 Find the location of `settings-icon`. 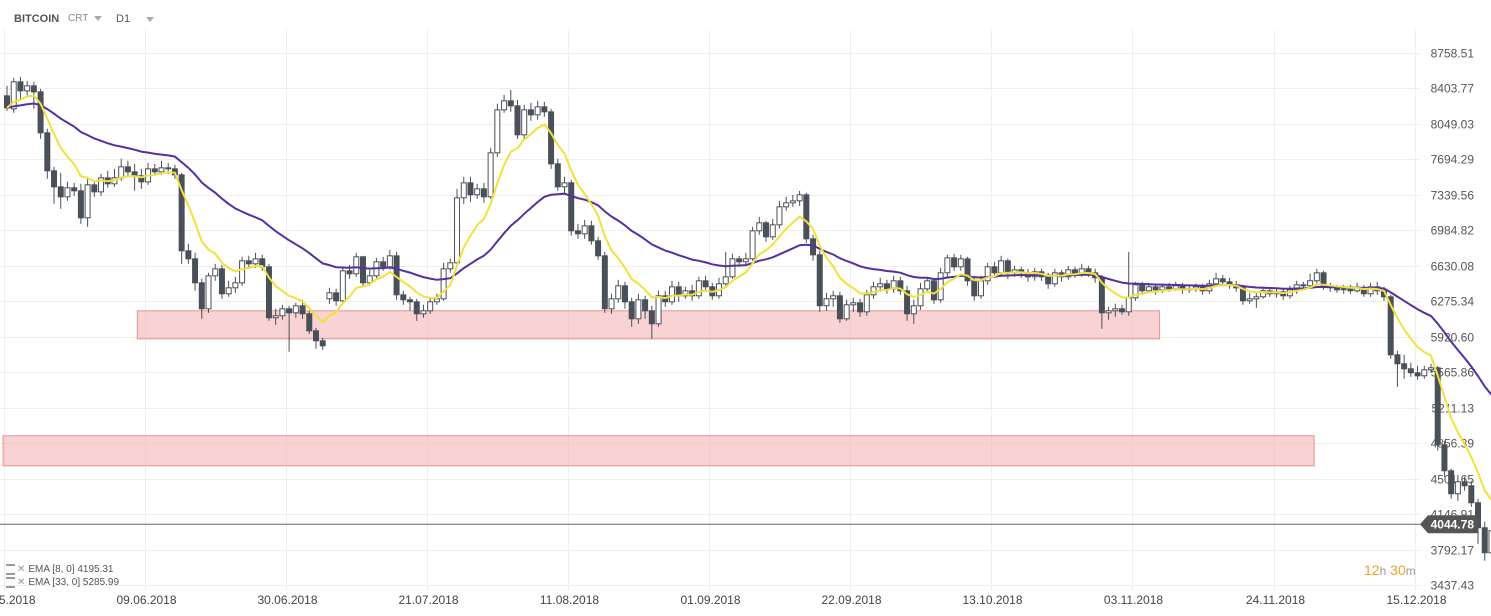

settings-icon is located at coordinates (10, 582).